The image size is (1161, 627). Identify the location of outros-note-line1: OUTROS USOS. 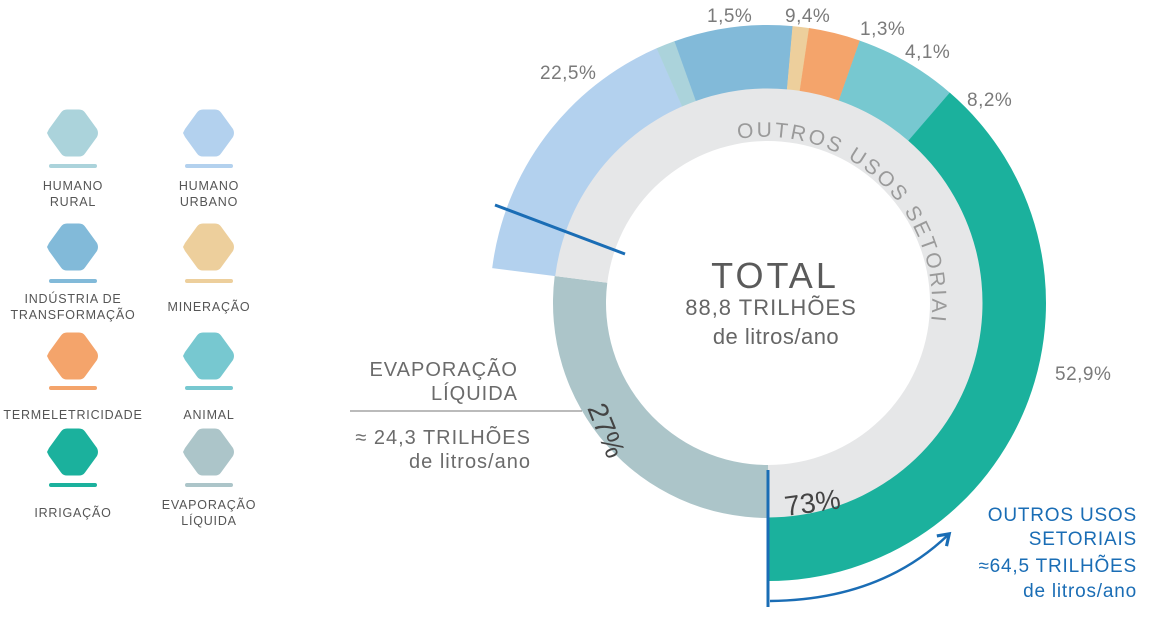
(1062, 515).